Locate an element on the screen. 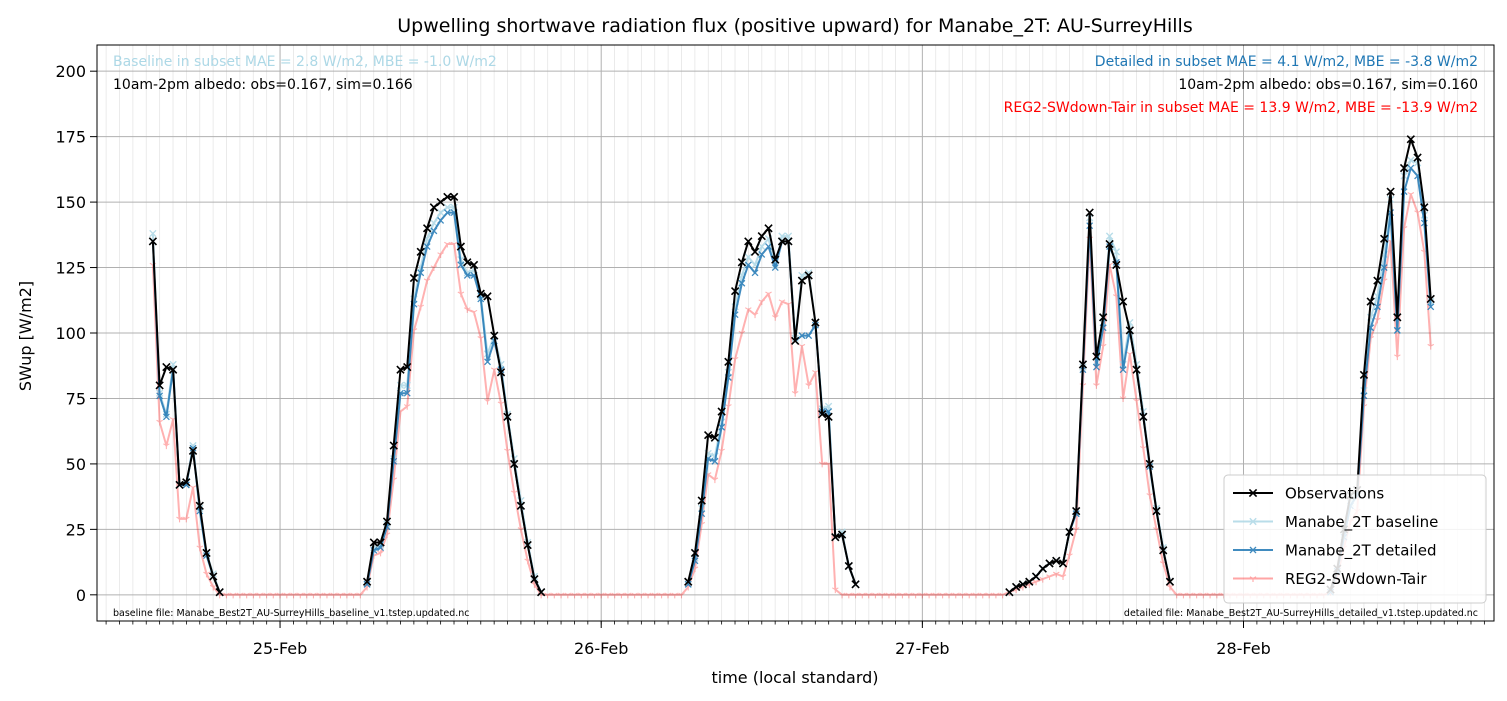 Image resolution: width=1507 pixels, height=701 pixels. y-tick-label: 200 is located at coordinates (70, 71).